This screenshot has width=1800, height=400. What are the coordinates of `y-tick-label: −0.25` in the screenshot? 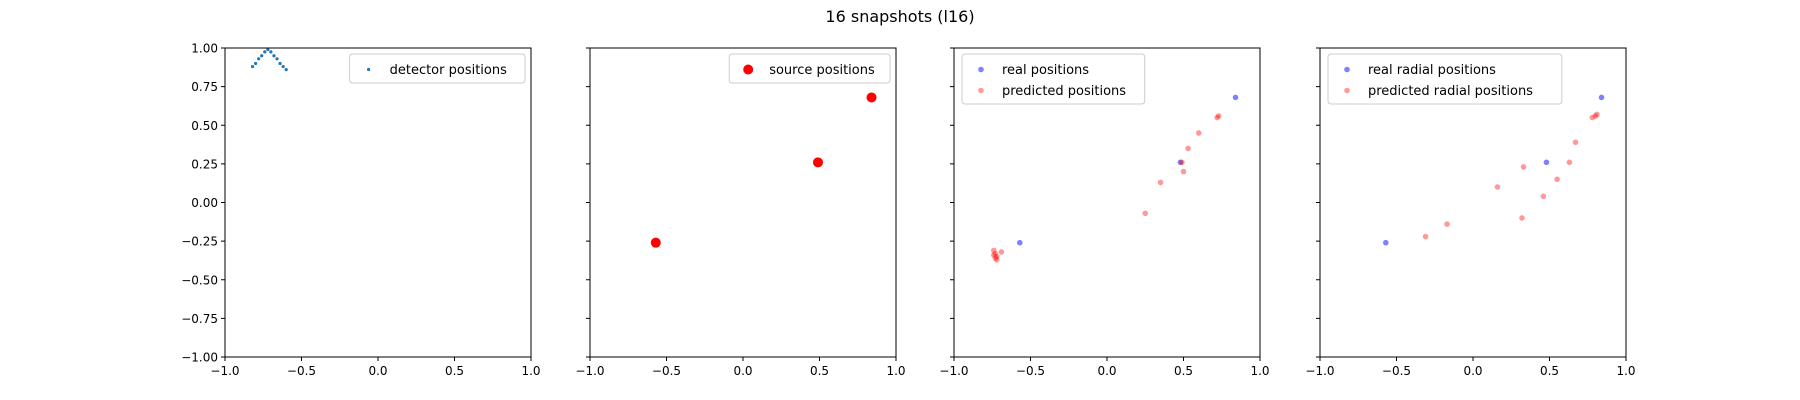 It's located at (199, 242).